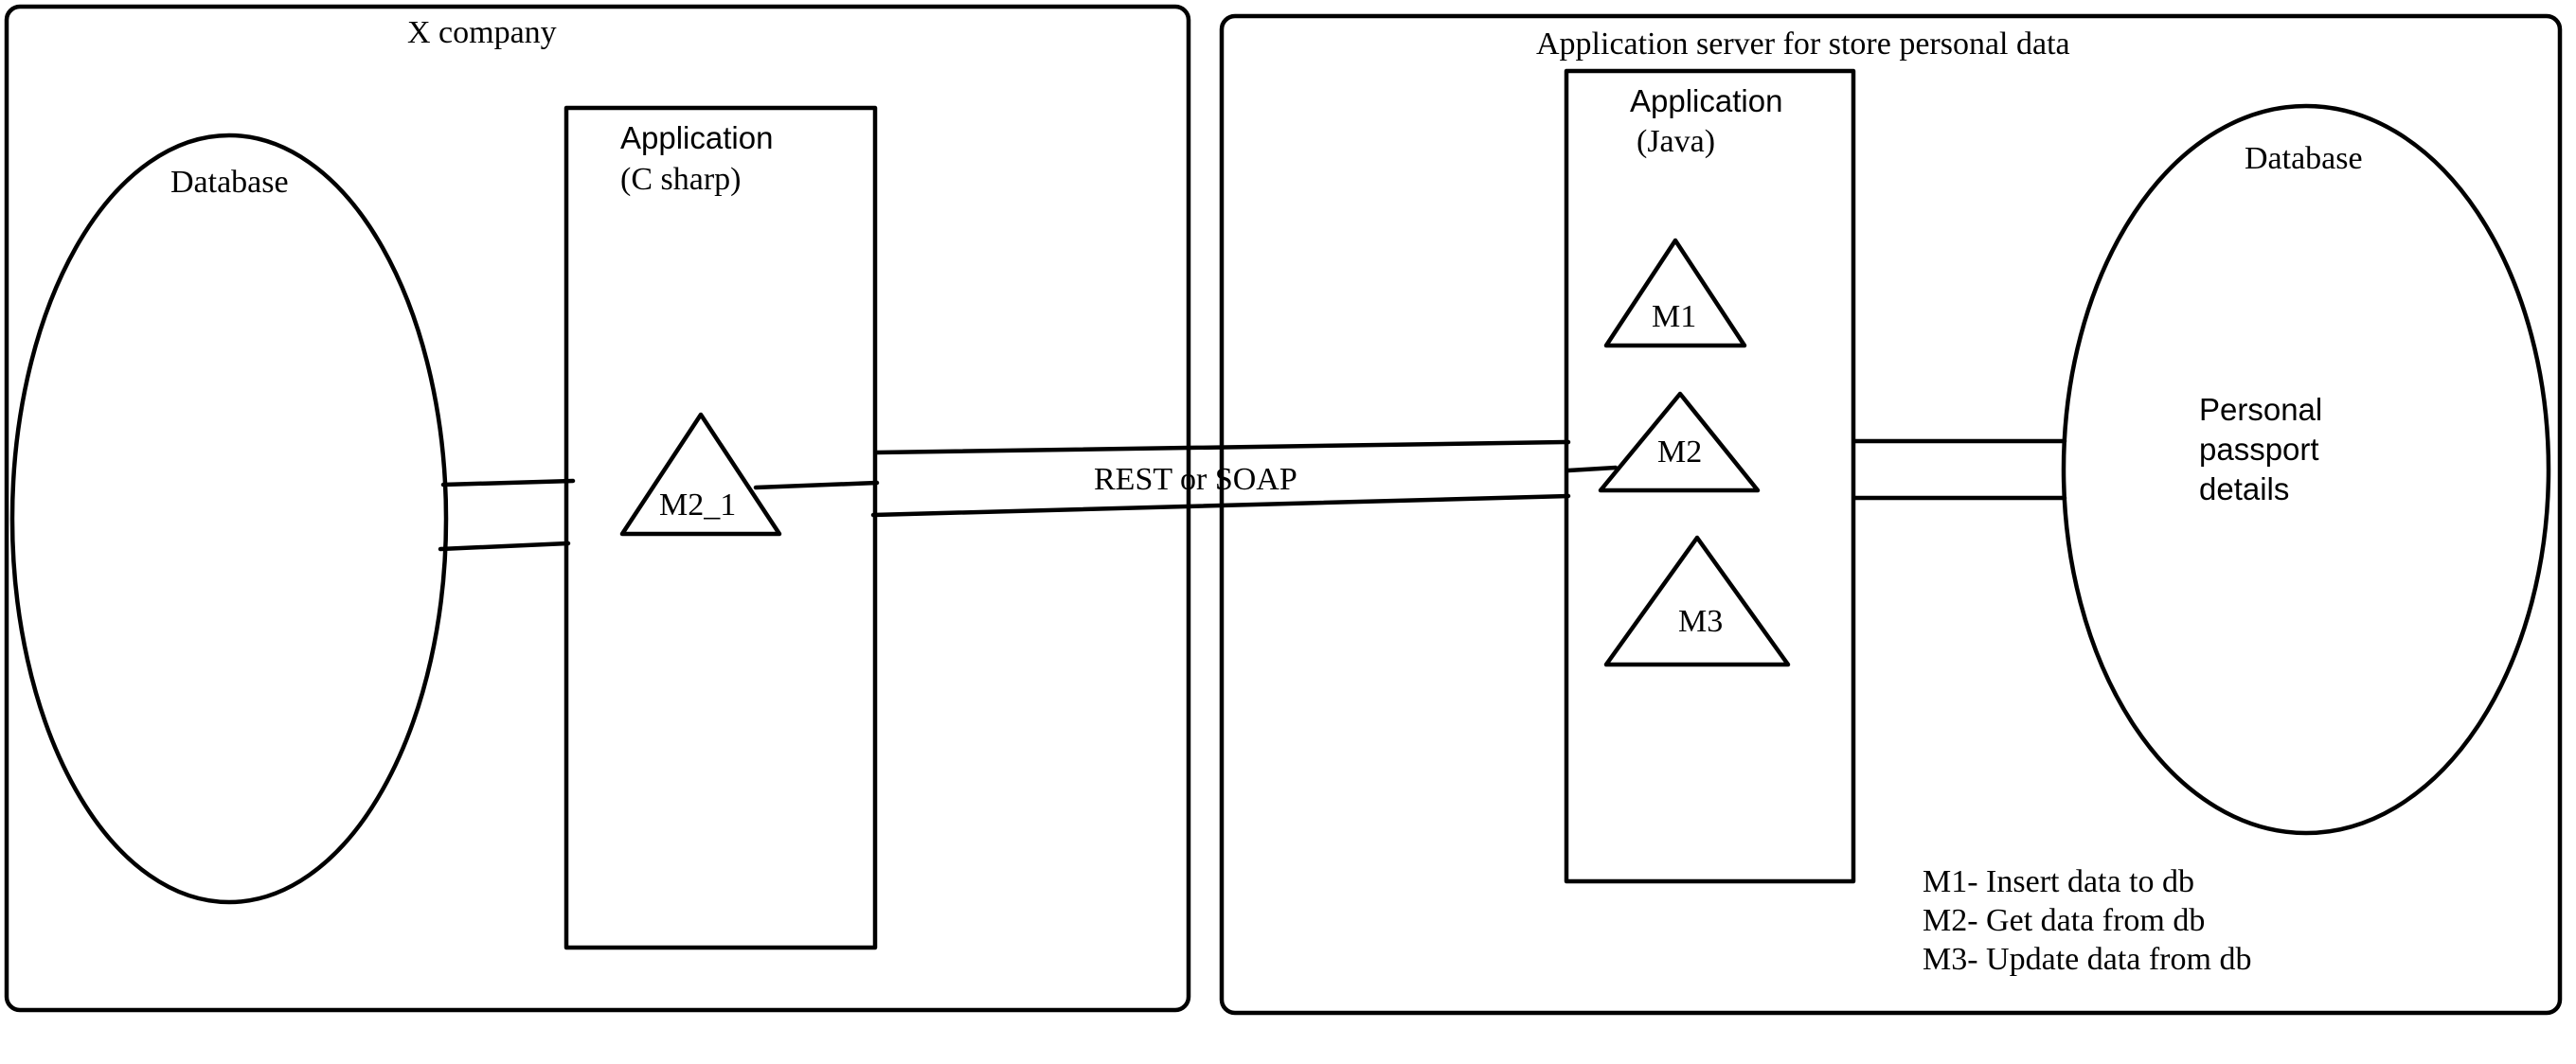  I want to click on java-application-label: Application, so click(1706, 100).